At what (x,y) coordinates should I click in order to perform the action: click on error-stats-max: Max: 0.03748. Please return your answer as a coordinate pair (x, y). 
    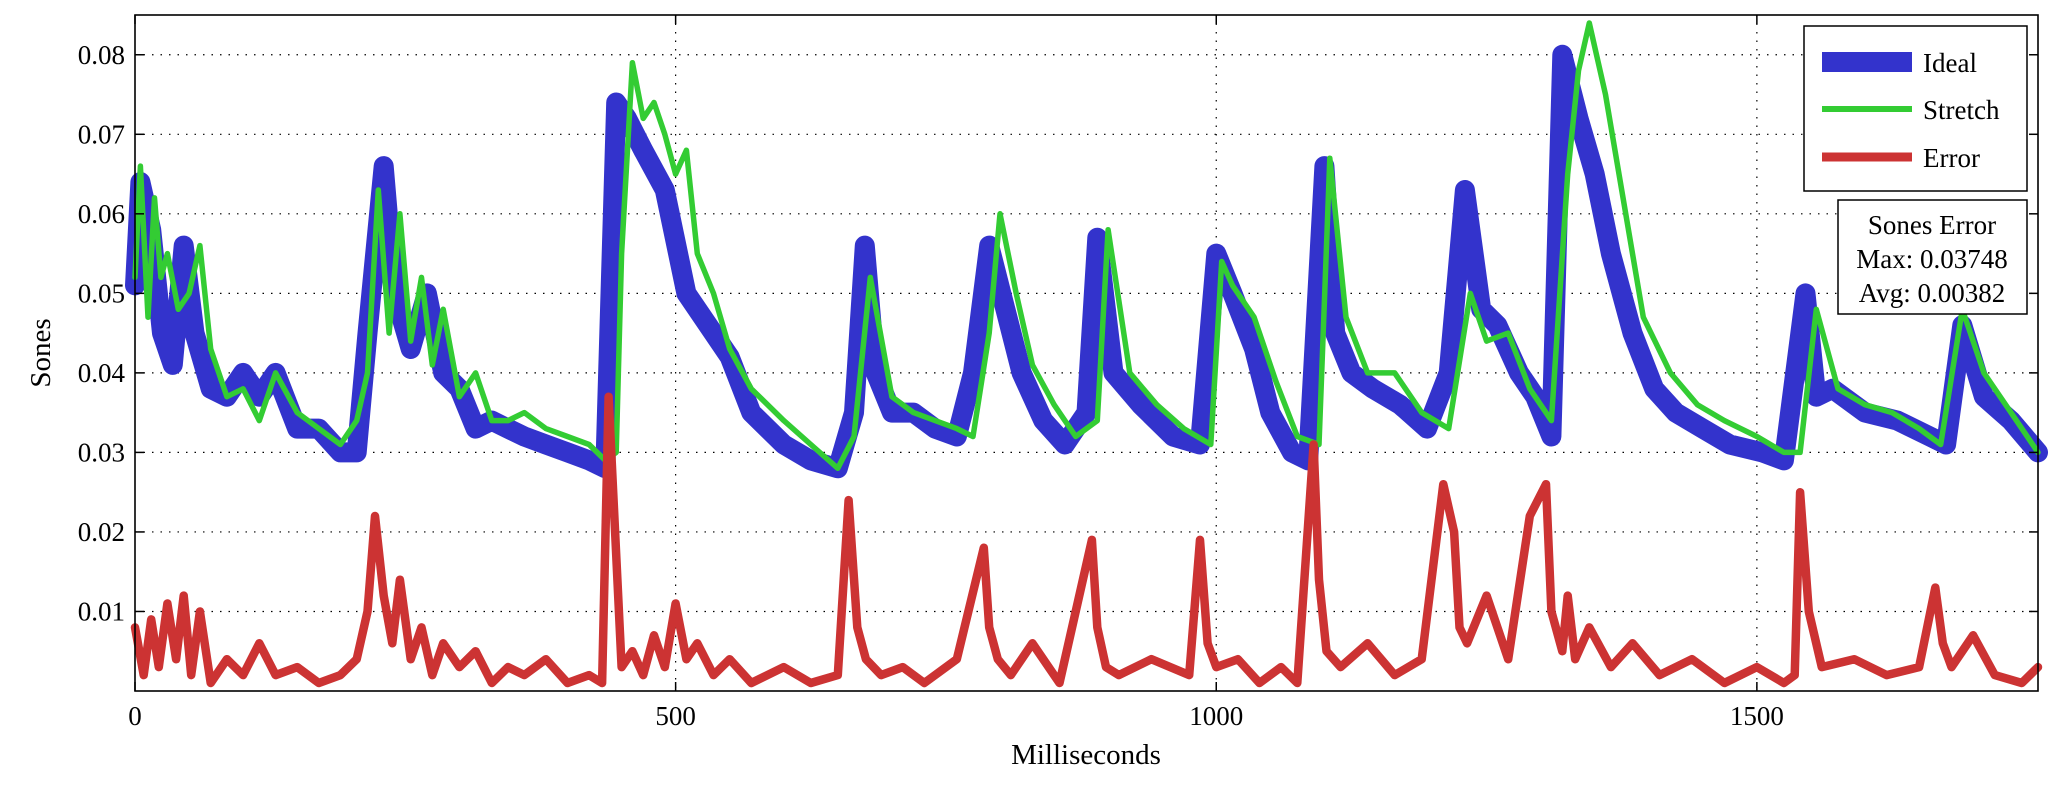
    Looking at the image, I should click on (1932, 259).